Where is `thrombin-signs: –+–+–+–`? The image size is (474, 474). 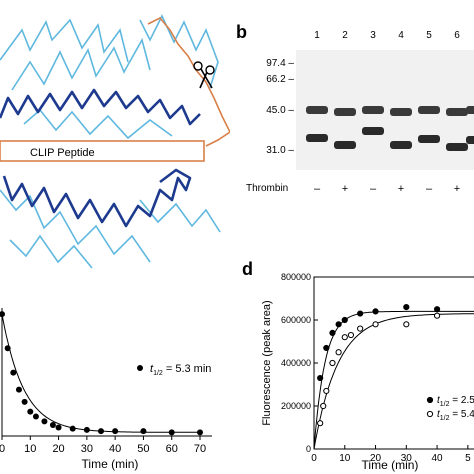
thrombin-signs: –+–+–+– is located at coordinates (394, 189).